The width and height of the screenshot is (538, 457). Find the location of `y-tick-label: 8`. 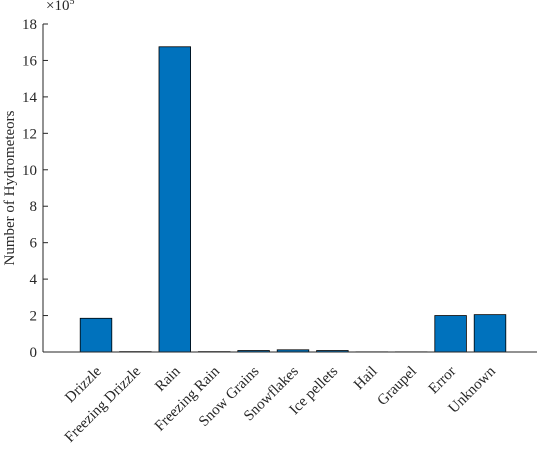

y-tick-label: 8 is located at coordinates (34, 207).